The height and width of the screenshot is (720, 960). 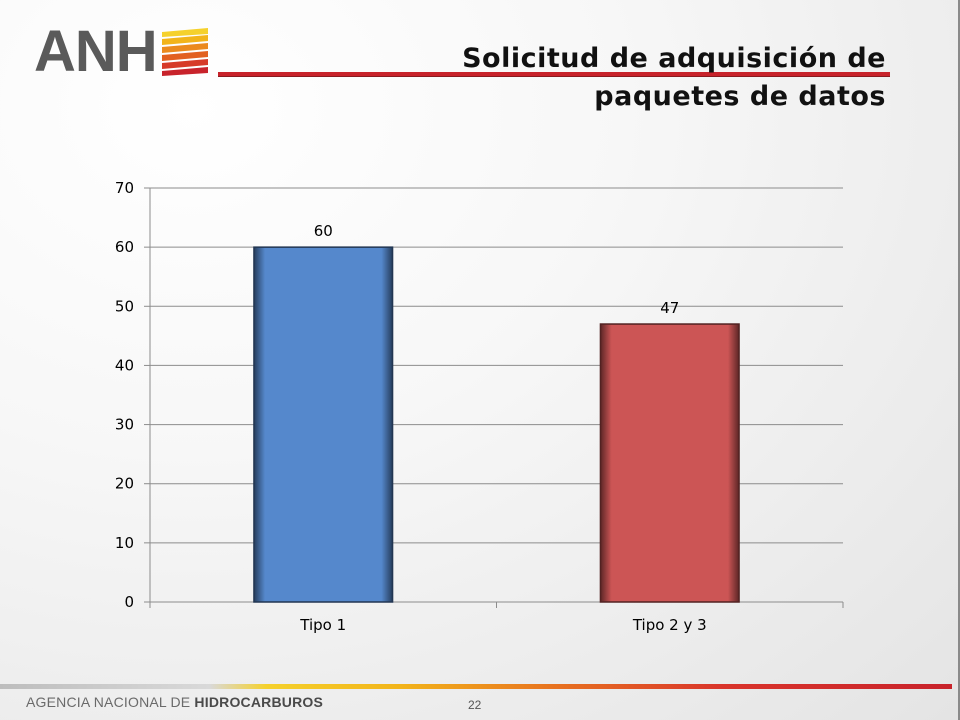 What do you see at coordinates (959, 360) in the screenshot?
I see `slide-edge` at bounding box center [959, 360].